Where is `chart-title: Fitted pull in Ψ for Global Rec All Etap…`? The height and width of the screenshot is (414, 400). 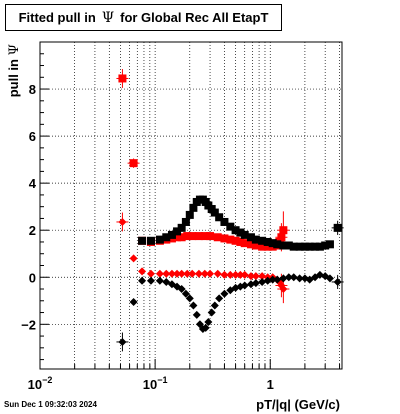 chart-title: Fitted pull in Ψ for Global Rec All Etap… is located at coordinates (143, 17).